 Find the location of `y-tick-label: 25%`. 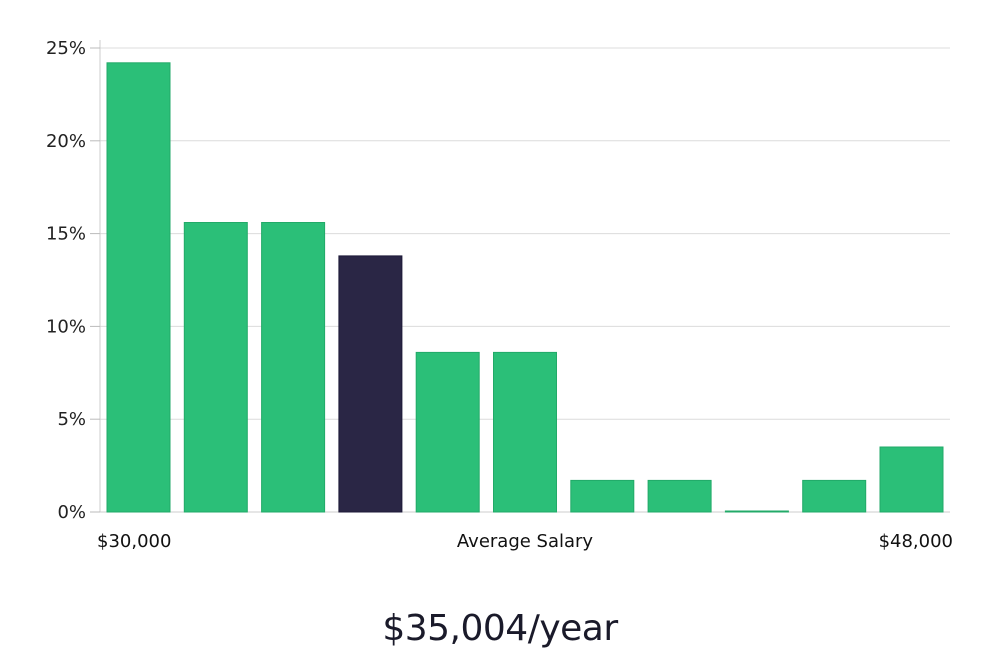

y-tick-label: 25% is located at coordinates (66, 48).